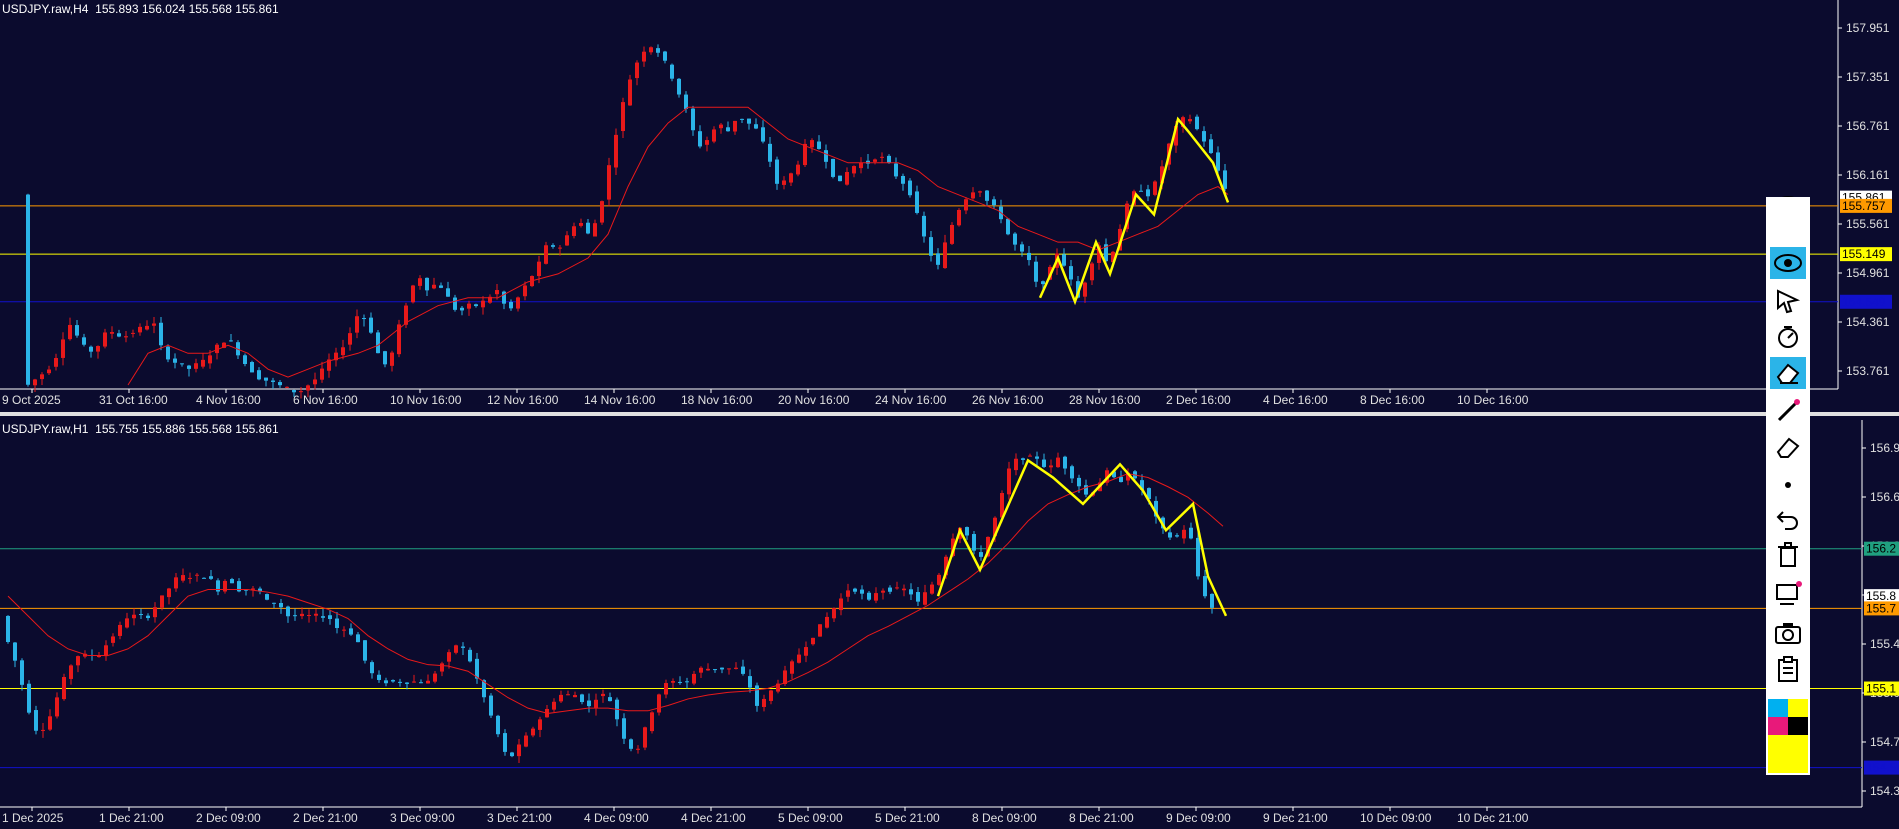 This screenshot has height=829, width=1899. What do you see at coordinates (31, 400) in the screenshot?
I see `x-tick-label: 9 Oct 2025` at bounding box center [31, 400].